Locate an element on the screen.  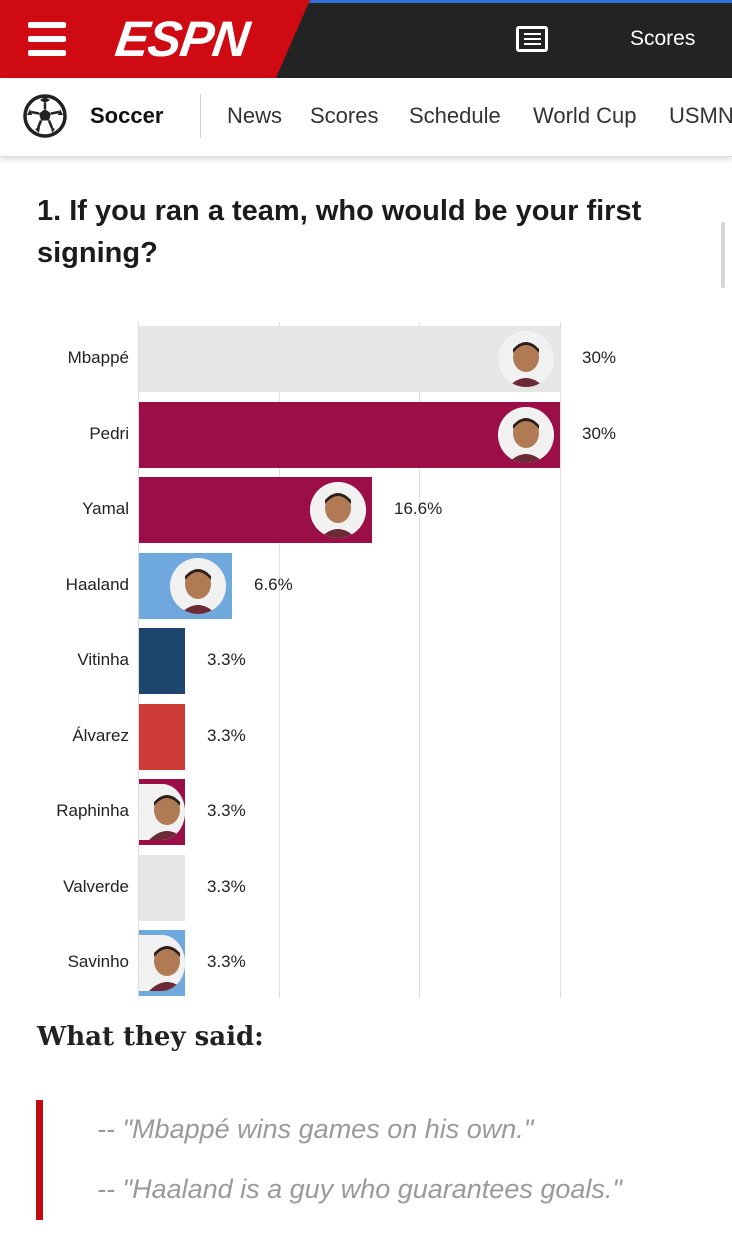
section-title: Soccer is located at coordinates (127, 115).